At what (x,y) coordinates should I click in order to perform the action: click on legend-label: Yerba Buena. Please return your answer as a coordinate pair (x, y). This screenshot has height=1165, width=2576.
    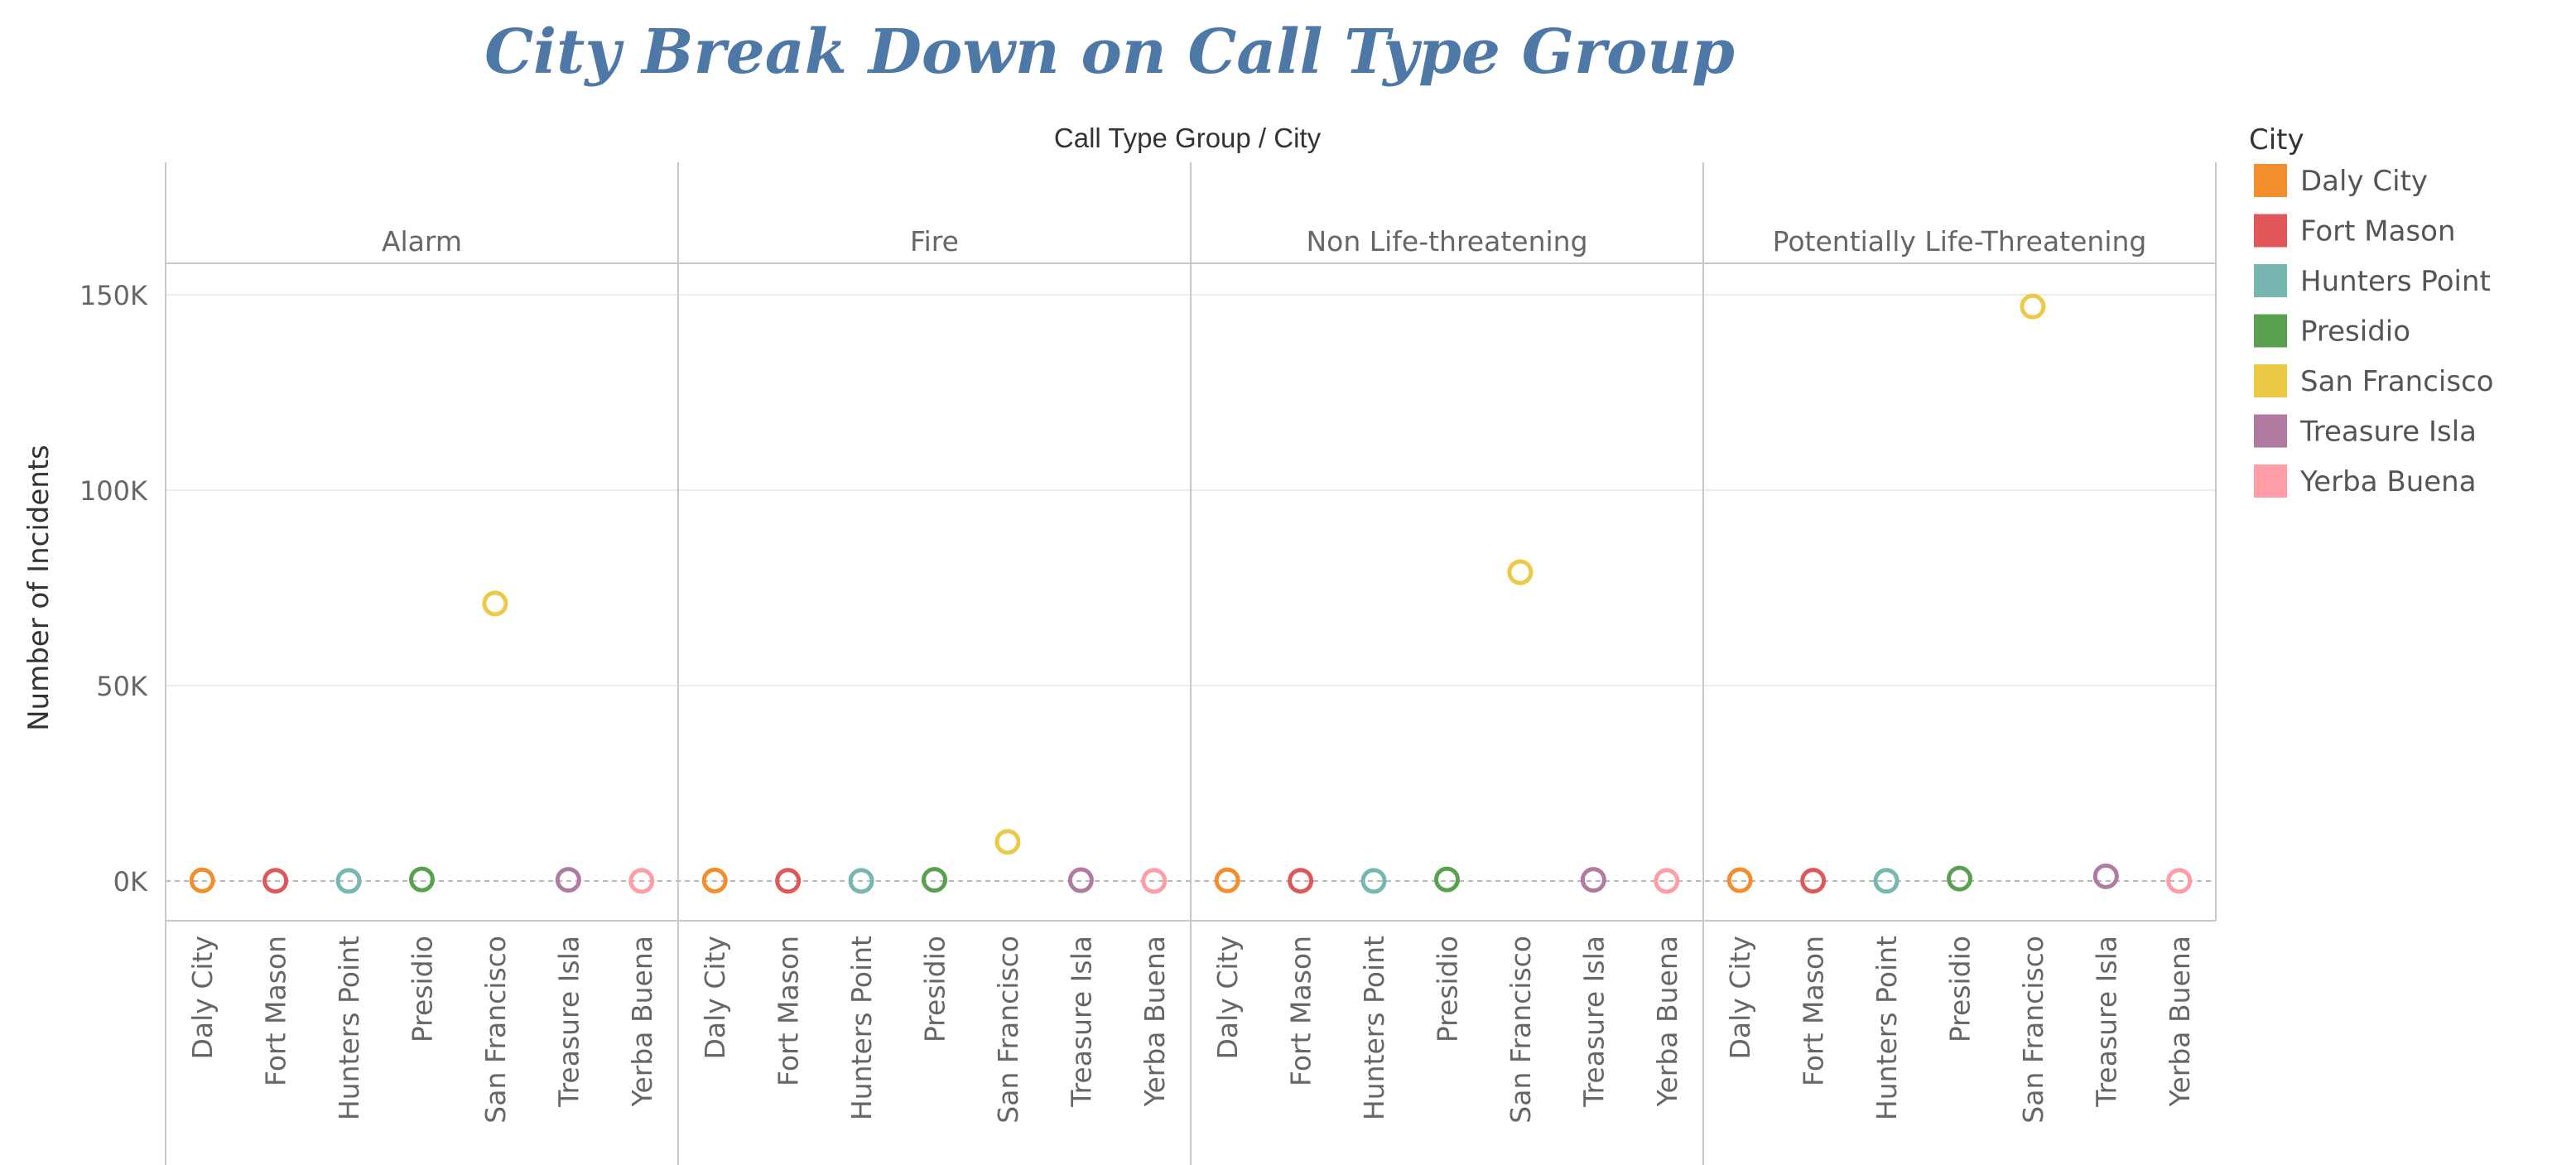
    Looking at the image, I should click on (2388, 482).